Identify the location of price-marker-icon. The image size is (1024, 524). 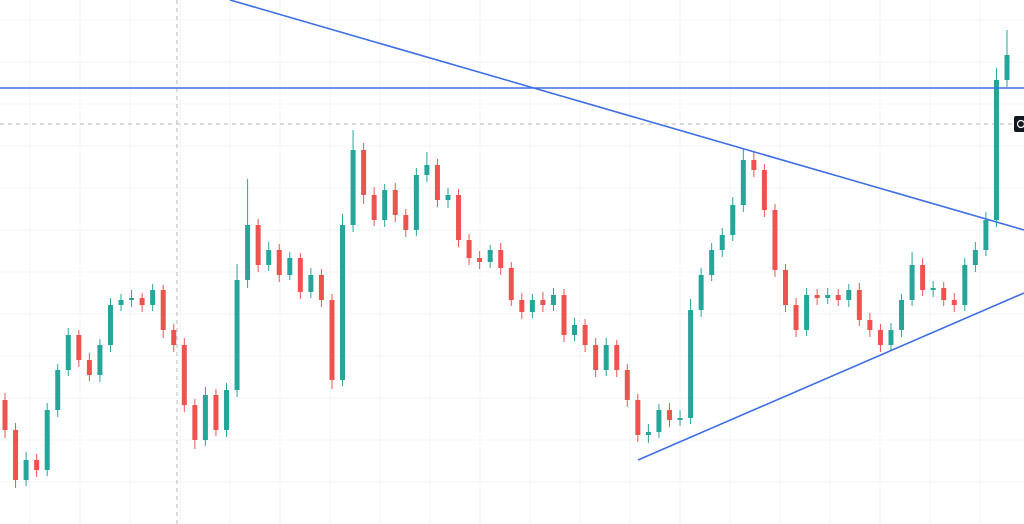
(1019, 124).